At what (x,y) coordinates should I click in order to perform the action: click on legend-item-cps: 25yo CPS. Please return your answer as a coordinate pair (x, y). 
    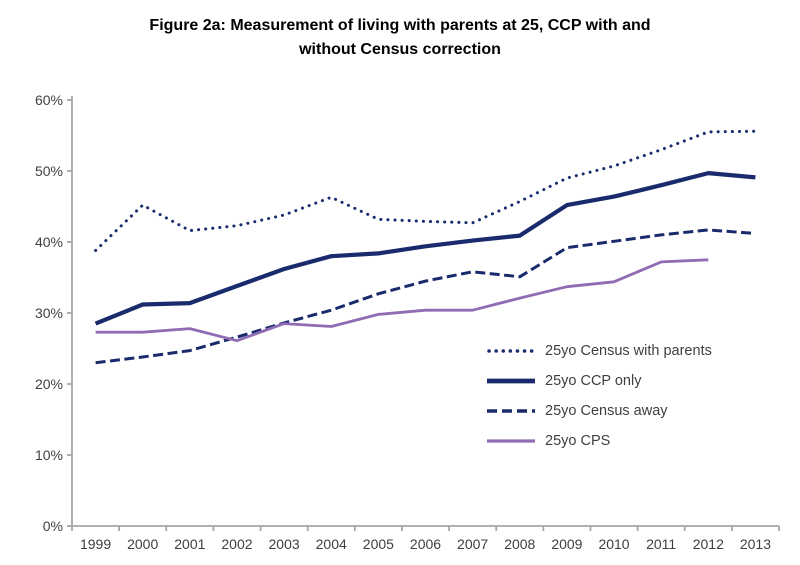
    Looking at the image, I should click on (599, 441).